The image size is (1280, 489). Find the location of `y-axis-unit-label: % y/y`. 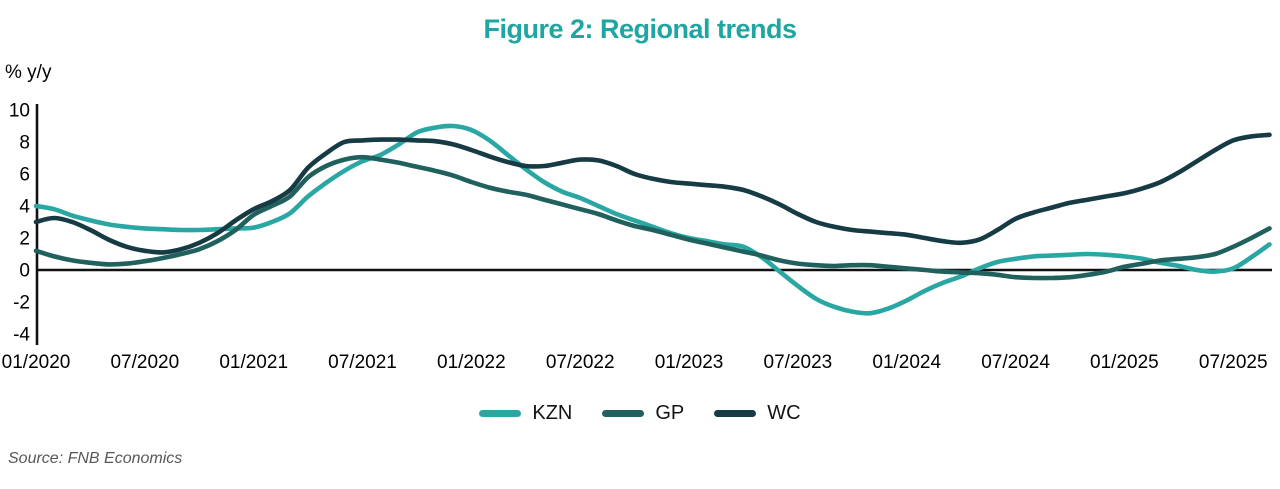

y-axis-unit-label: % y/y is located at coordinates (28, 72).